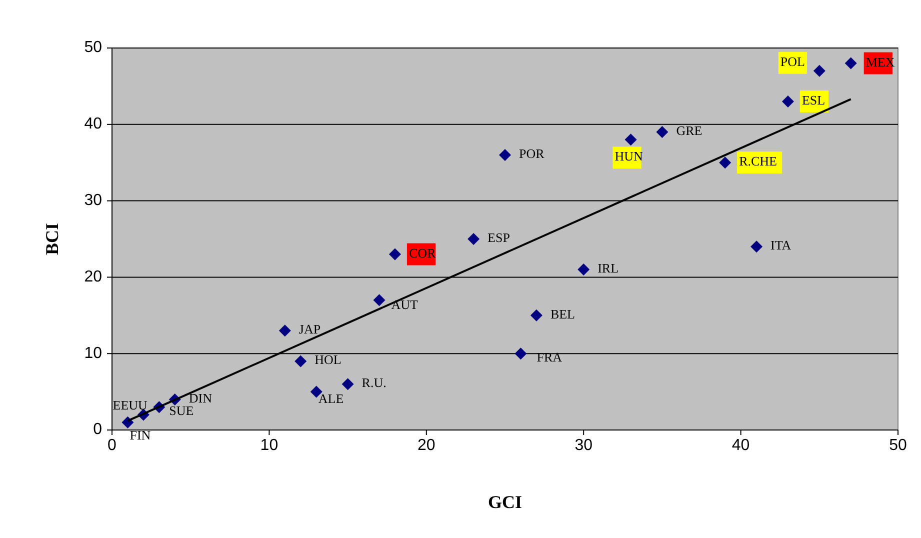 Image resolution: width=921 pixels, height=538 pixels. Describe the element at coordinates (532, 153) in the screenshot. I see `data-label: POR` at that location.